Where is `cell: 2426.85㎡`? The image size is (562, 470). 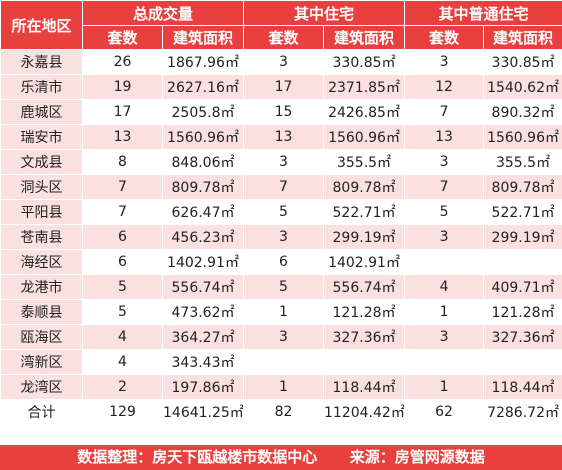
cell: 2426.85㎡ is located at coordinates (364, 112).